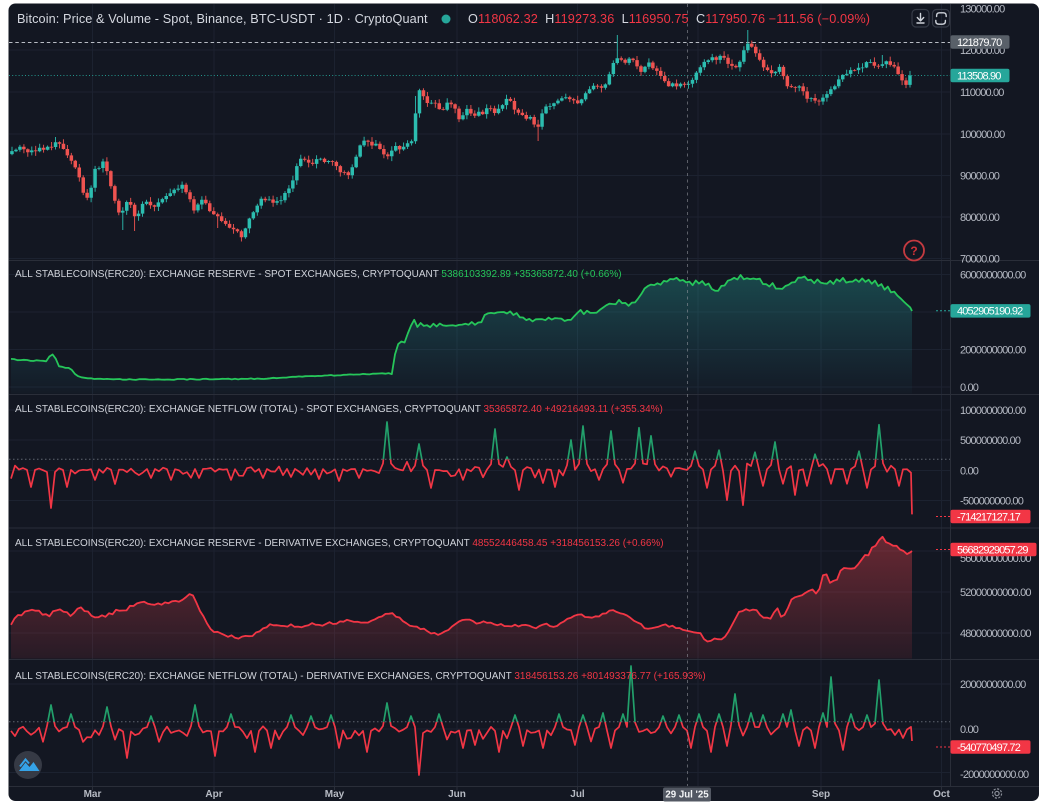 The height and width of the screenshot is (809, 1050). What do you see at coordinates (457, 794) in the screenshot?
I see `svg-text: Jun` at bounding box center [457, 794].